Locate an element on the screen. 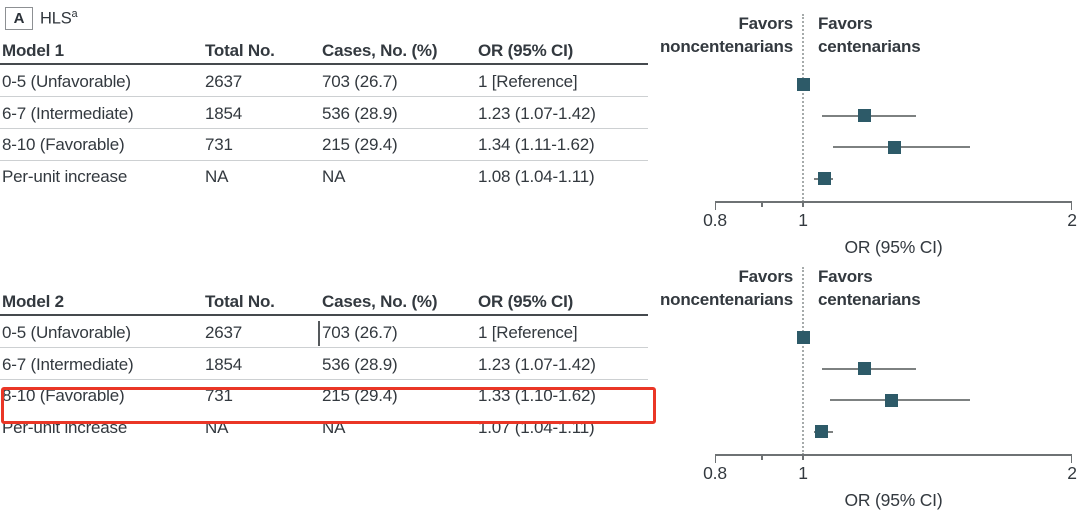 Image resolution: width=1080 pixels, height=517 pixels. panel-title-superscript: a is located at coordinates (74, 14).